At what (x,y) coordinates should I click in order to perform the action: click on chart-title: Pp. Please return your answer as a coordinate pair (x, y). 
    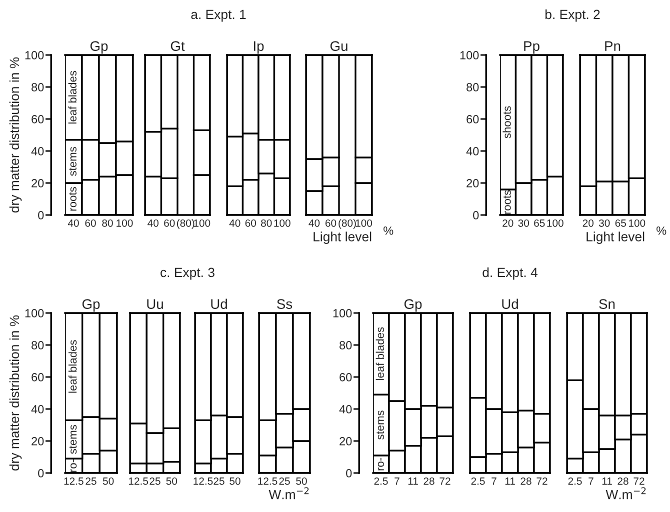
    Looking at the image, I should click on (532, 47).